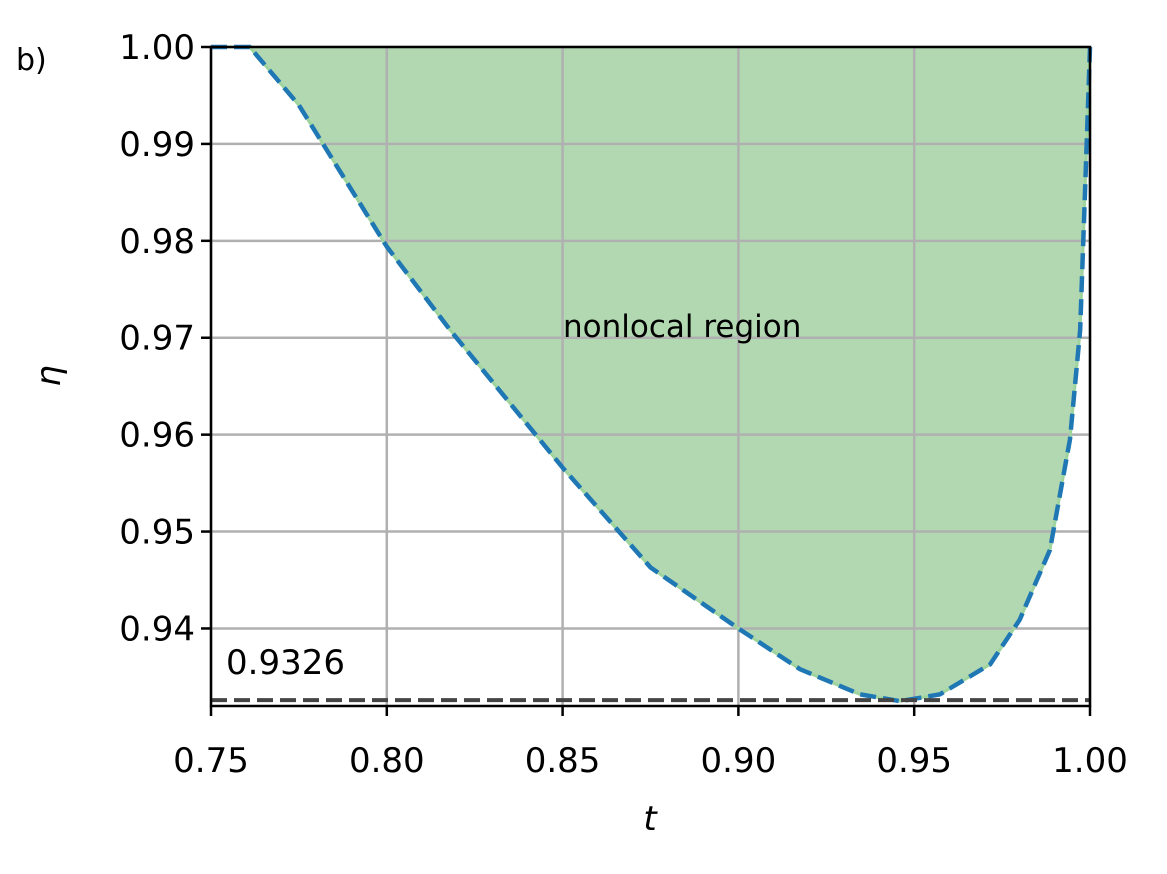  Describe the element at coordinates (650, 819) in the screenshot. I see `x-axis-label: t` at that location.